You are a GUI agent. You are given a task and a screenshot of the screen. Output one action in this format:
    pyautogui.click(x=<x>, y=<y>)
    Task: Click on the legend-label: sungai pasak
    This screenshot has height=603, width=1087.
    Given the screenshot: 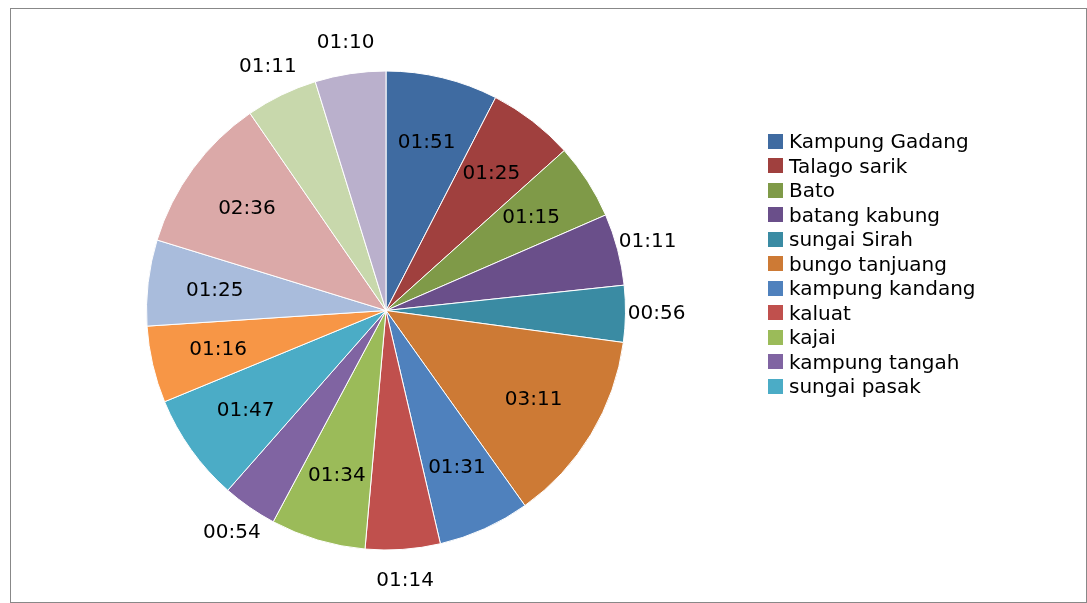 What is the action you would take?
    pyautogui.click(x=855, y=386)
    